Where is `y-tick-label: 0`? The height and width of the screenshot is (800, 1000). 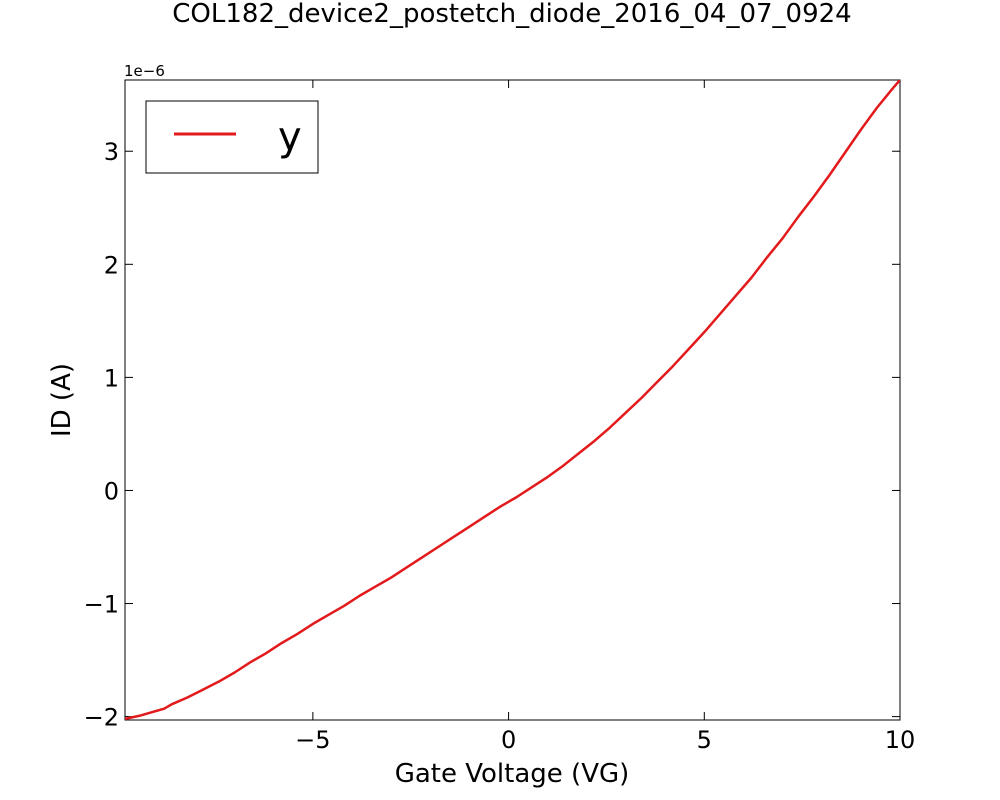
y-tick-label: 0 is located at coordinates (111, 491).